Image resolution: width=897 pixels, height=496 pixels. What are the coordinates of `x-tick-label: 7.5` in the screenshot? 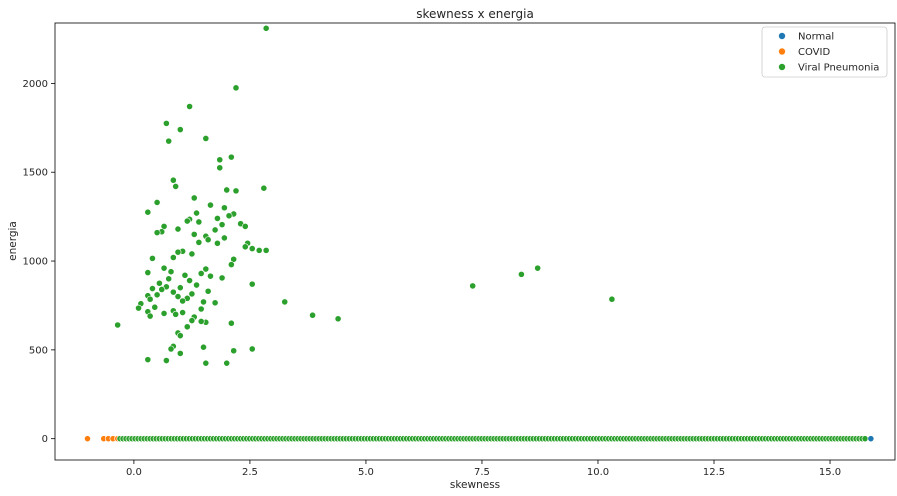 It's located at (482, 472).